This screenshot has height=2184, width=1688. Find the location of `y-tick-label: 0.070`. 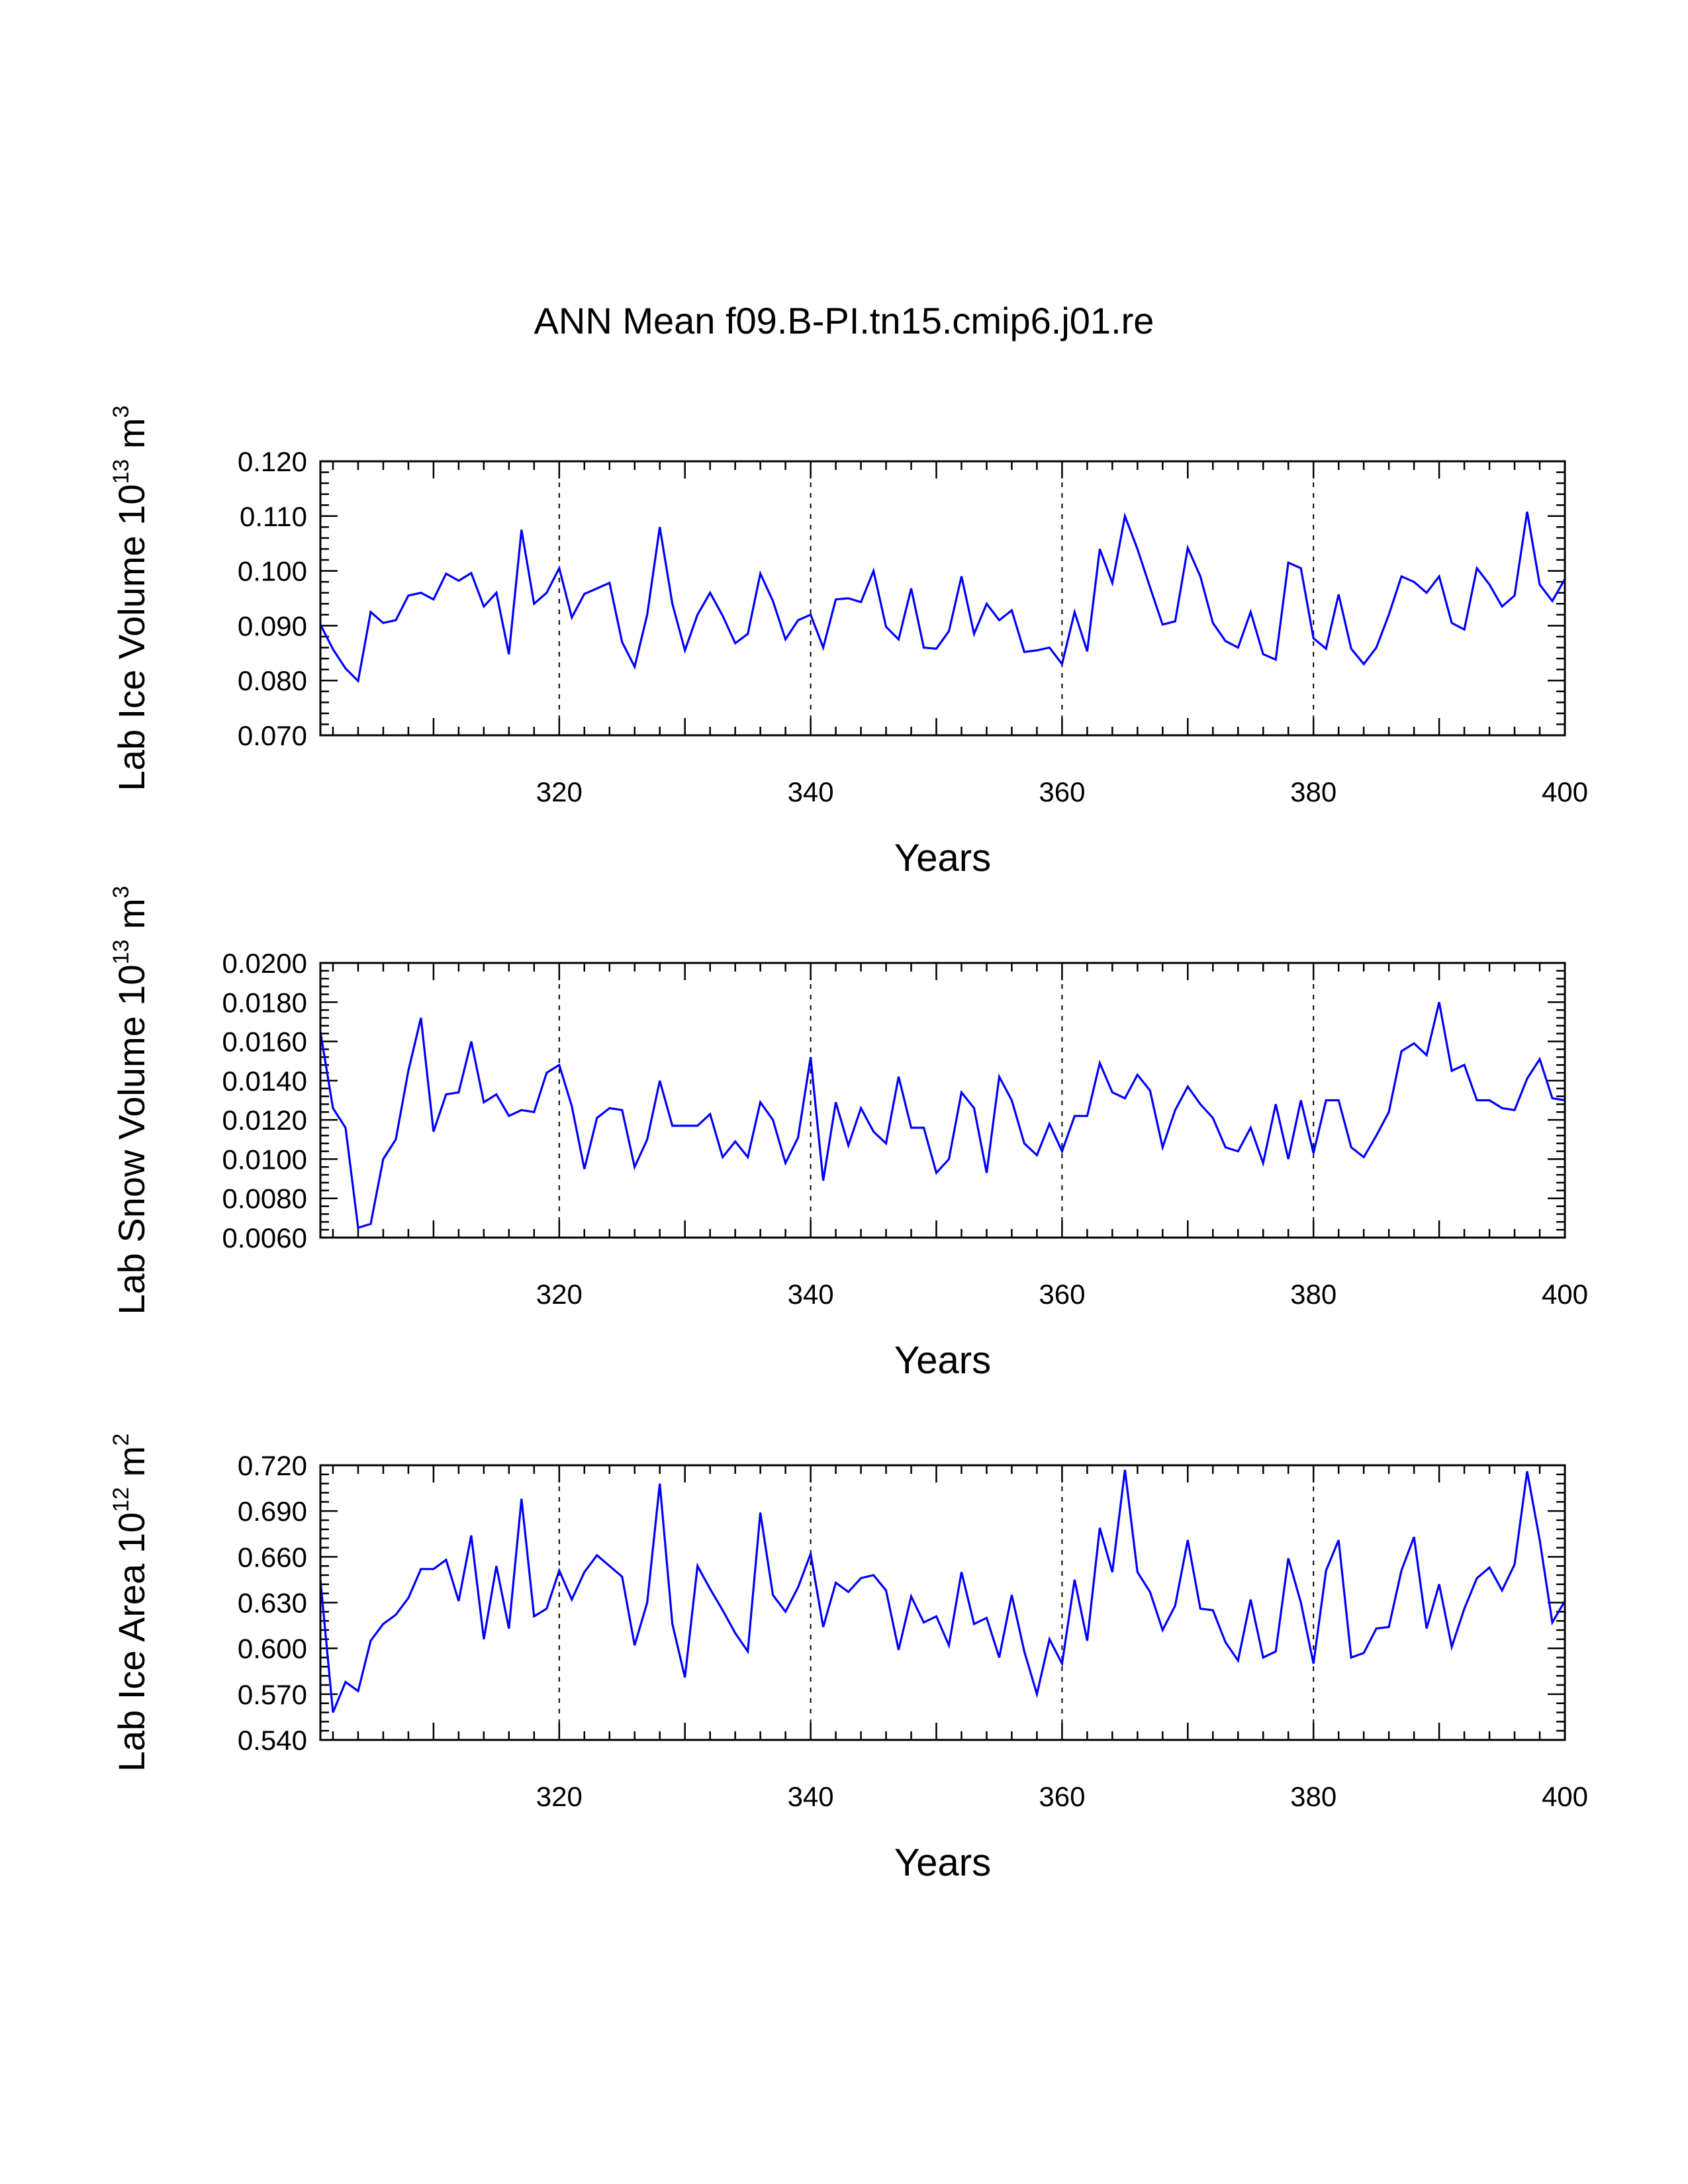

y-tick-label: 0.070 is located at coordinates (272, 735).